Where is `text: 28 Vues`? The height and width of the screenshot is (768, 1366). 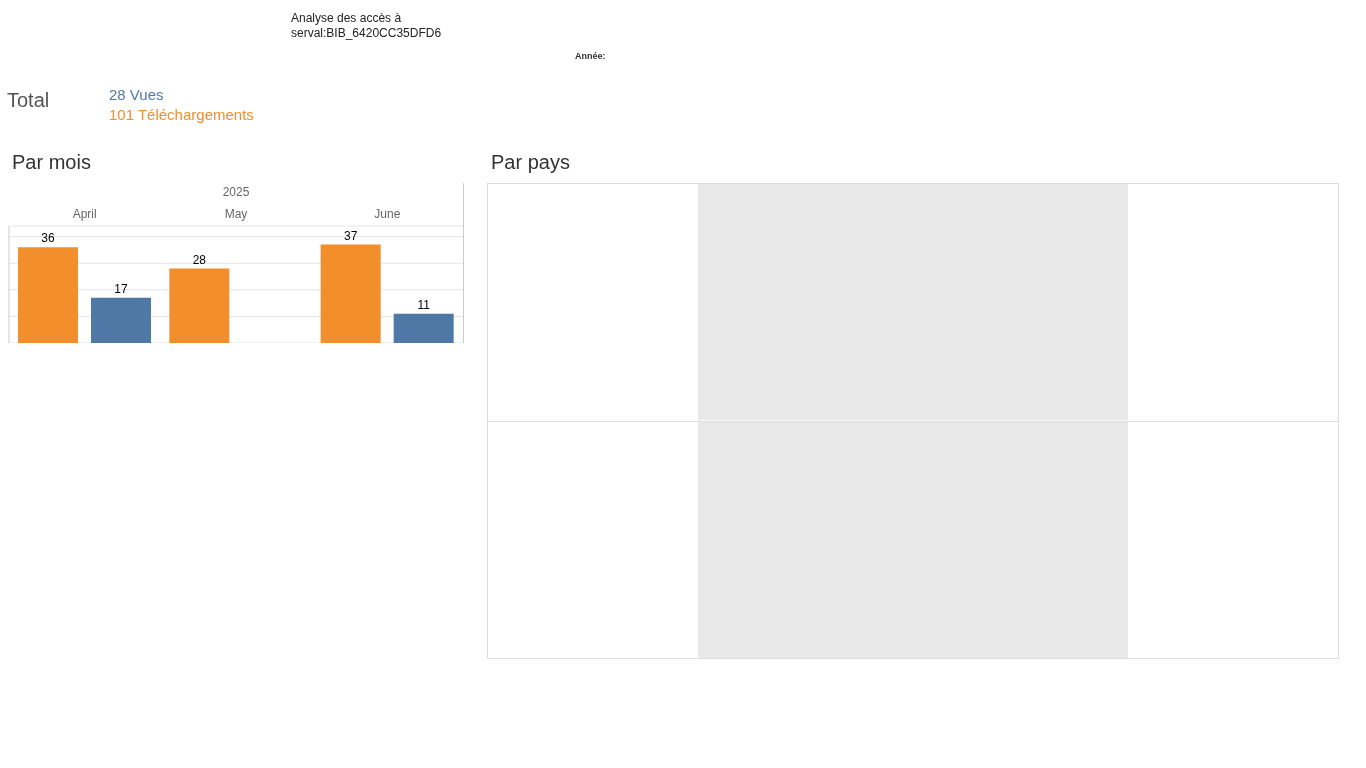 text: 28 Vues is located at coordinates (136, 94).